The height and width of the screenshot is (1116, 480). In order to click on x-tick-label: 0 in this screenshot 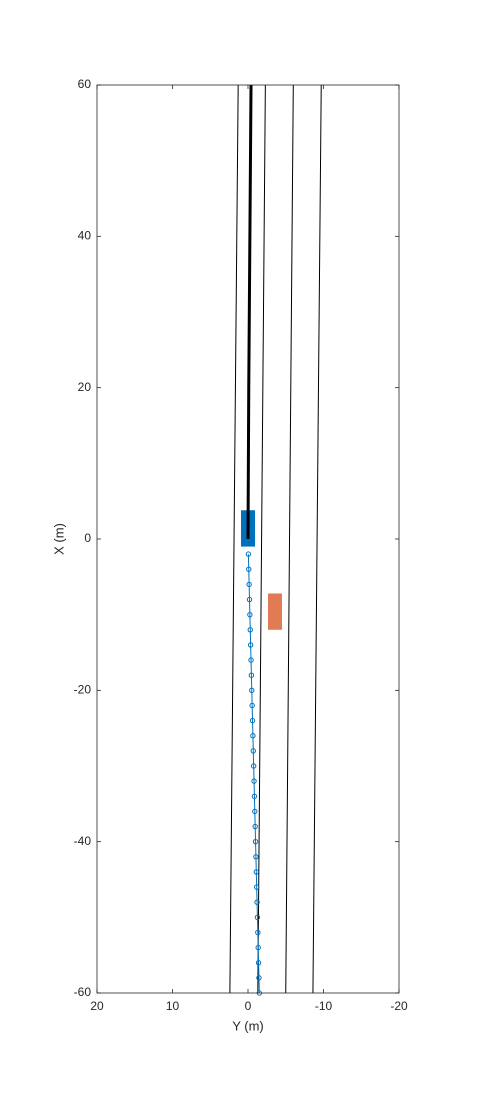, I will do `click(248, 1006)`.